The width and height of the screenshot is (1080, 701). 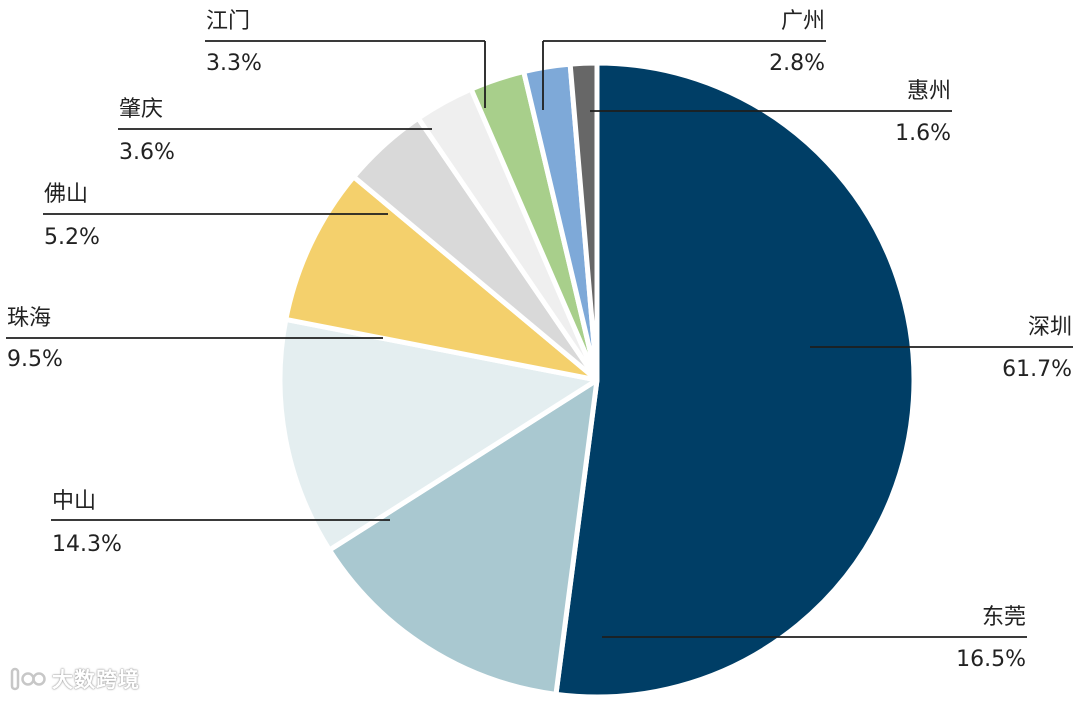 I want to click on watermark: 大数跨境, so click(x=74, y=679).